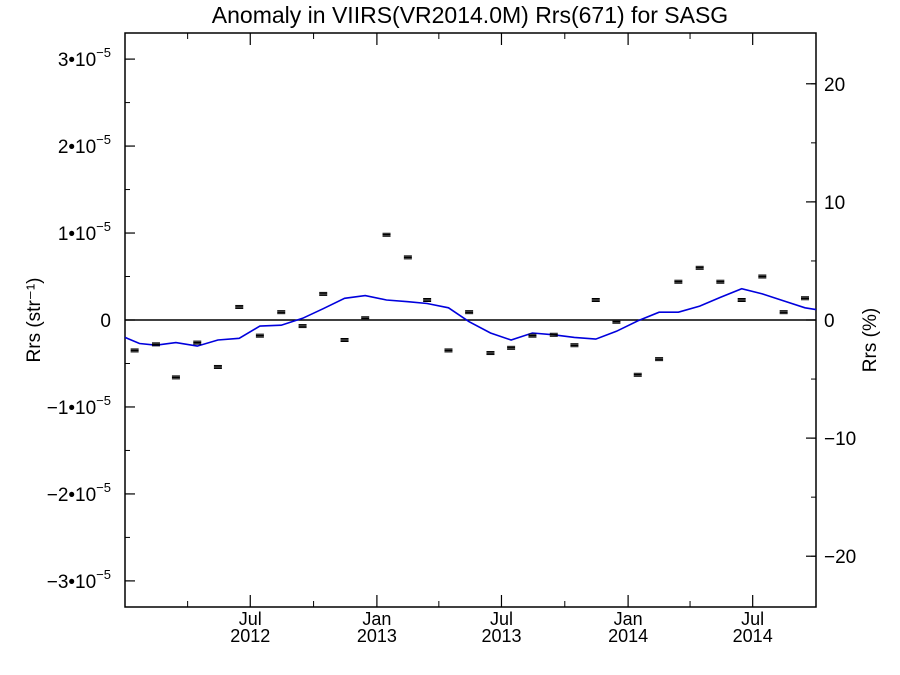 This screenshot has height=675, width=900. I want to click on y-left-tick-label: 1•10−5, so click(84, 232).